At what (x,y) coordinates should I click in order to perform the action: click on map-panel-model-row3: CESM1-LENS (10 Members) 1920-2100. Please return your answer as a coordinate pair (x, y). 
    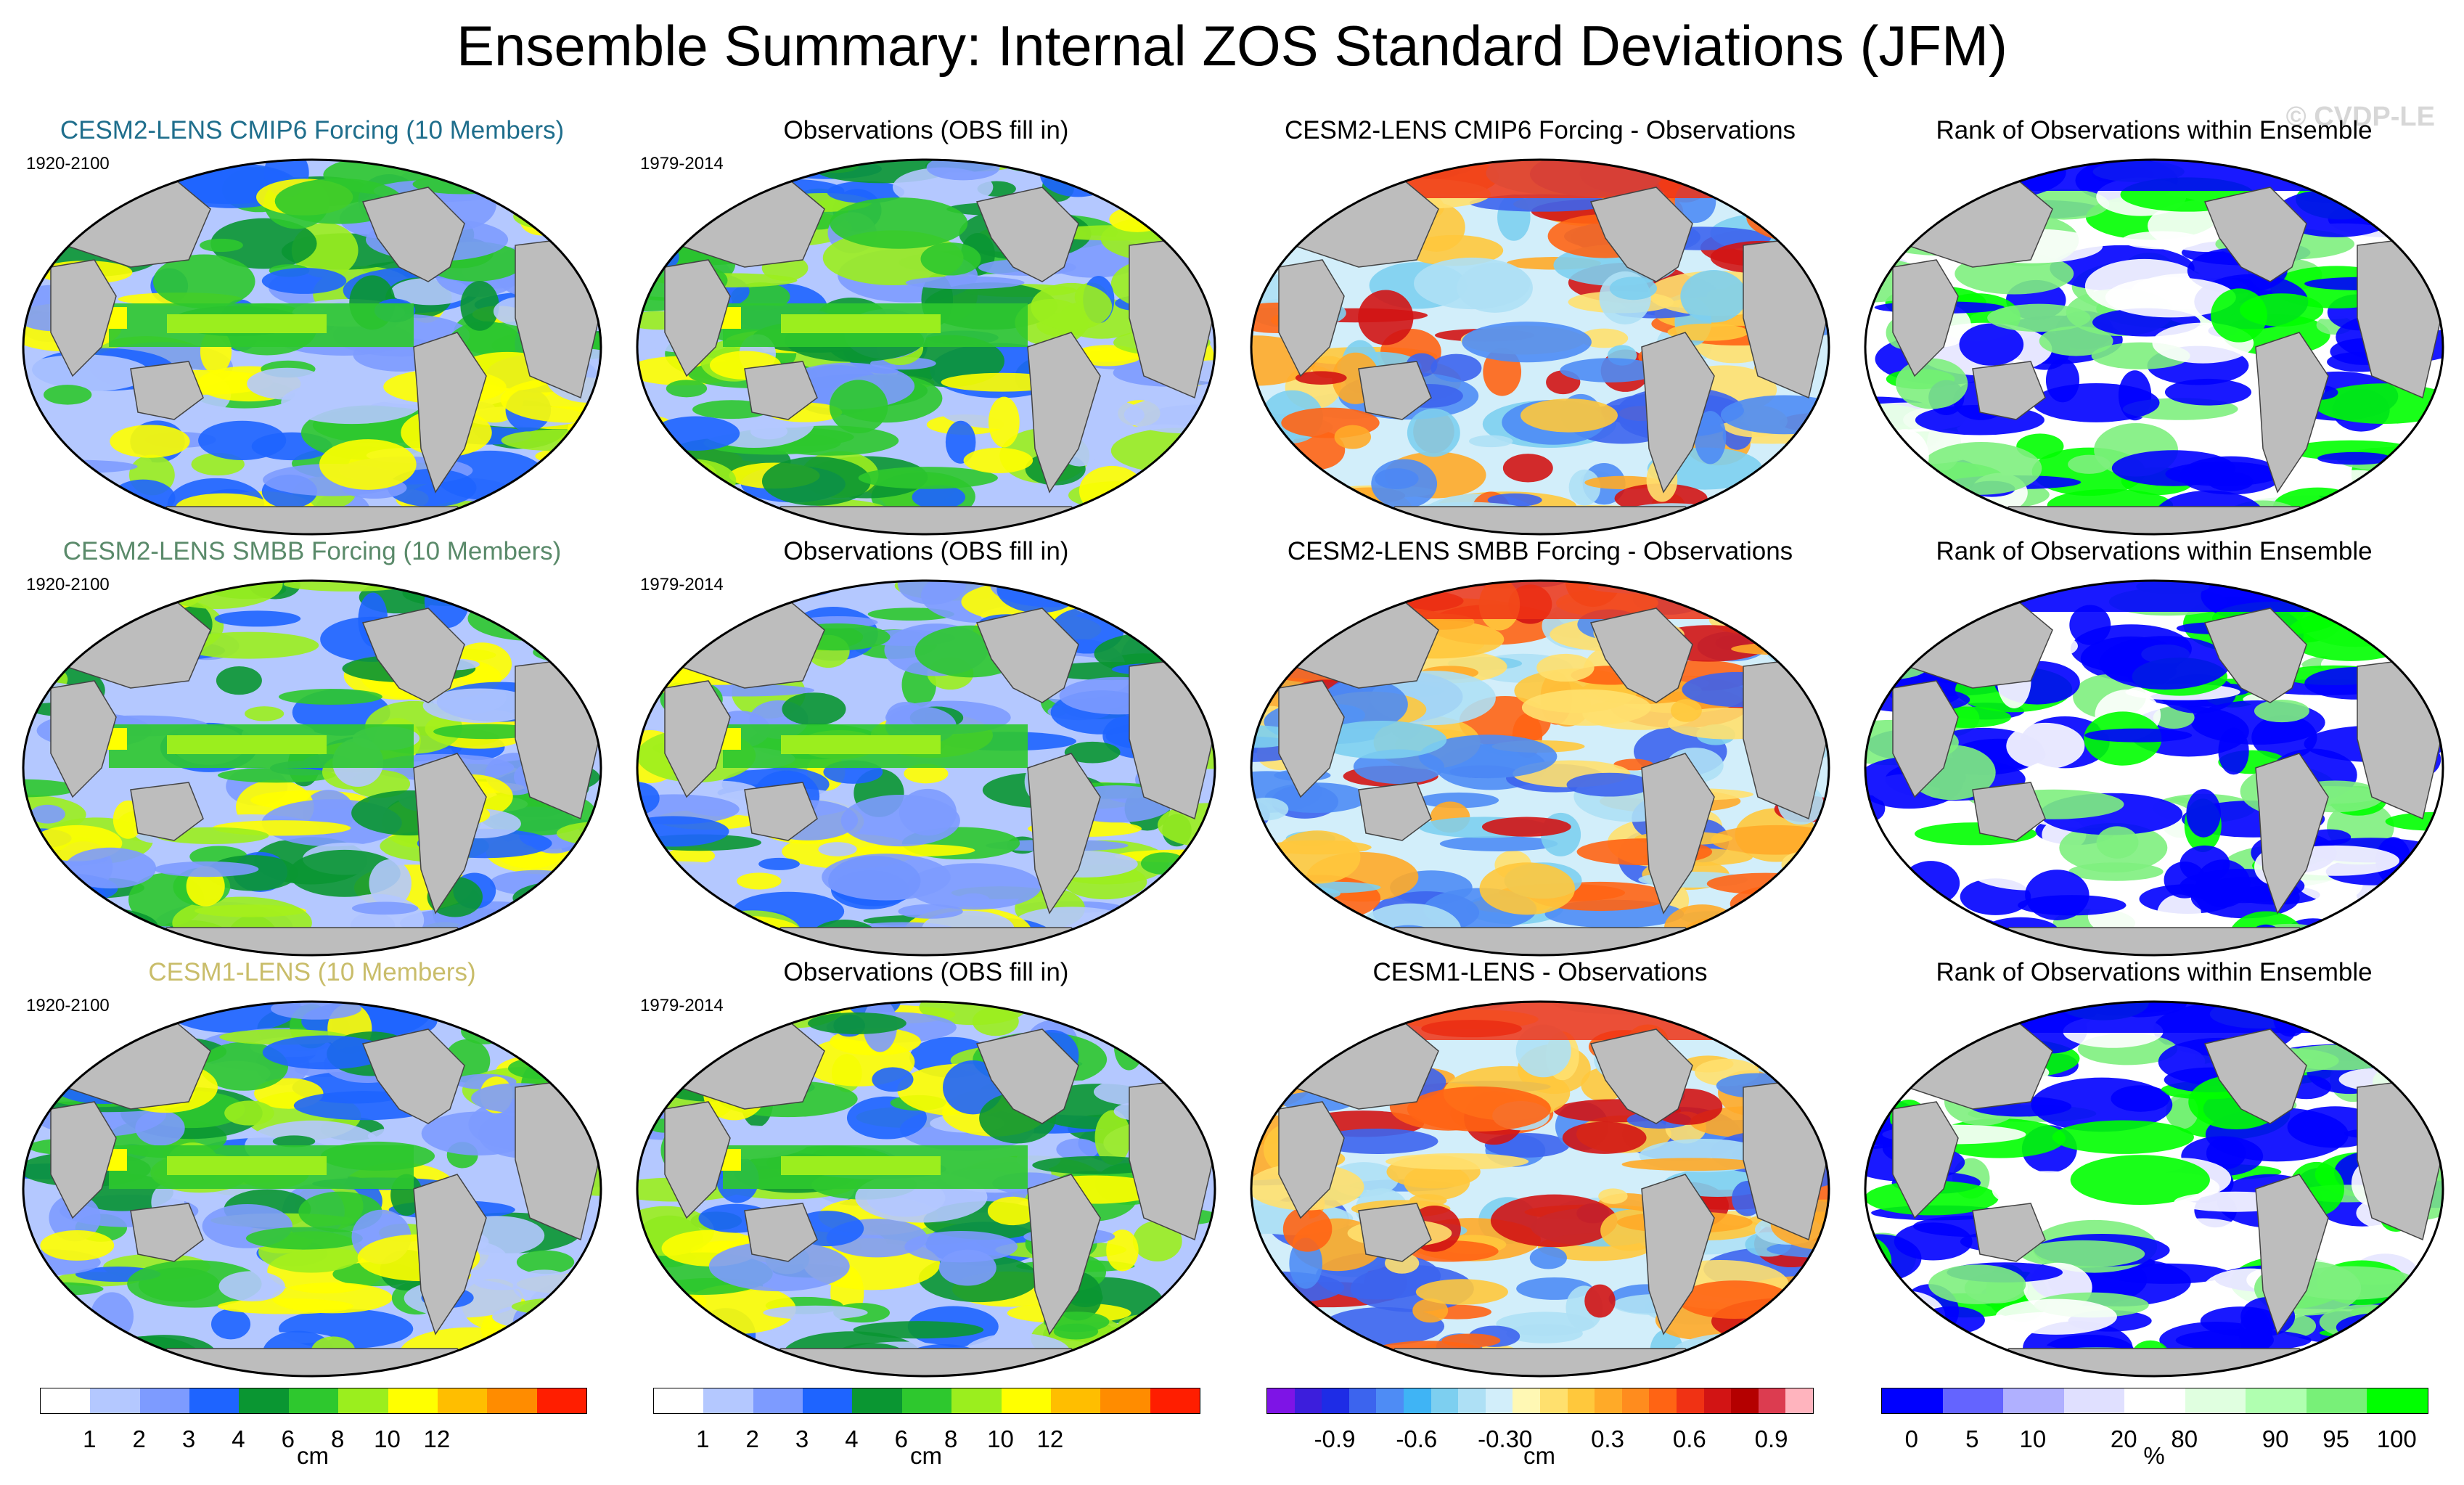
    Looking at the image, I should click on (312, 1172).